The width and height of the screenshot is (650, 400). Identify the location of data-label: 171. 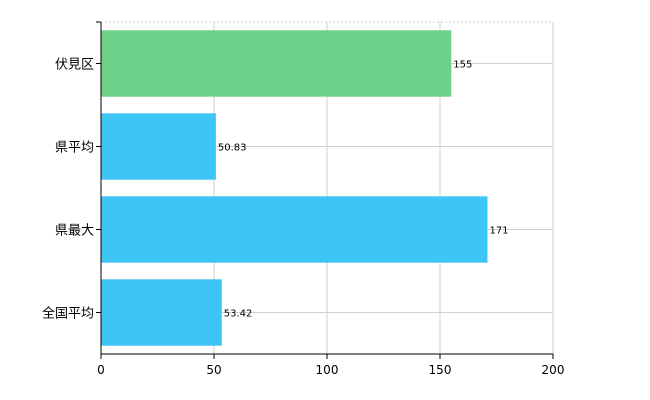
(498, 231).